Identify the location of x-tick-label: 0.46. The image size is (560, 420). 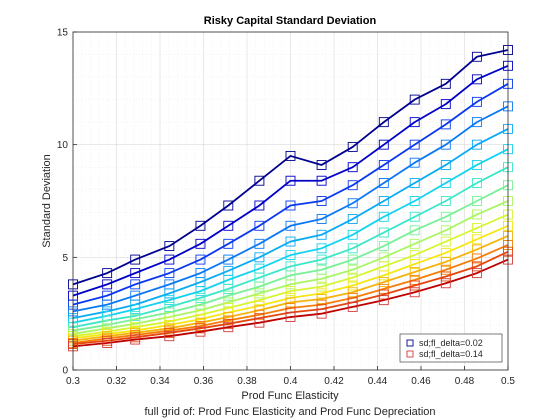
(421, 381).